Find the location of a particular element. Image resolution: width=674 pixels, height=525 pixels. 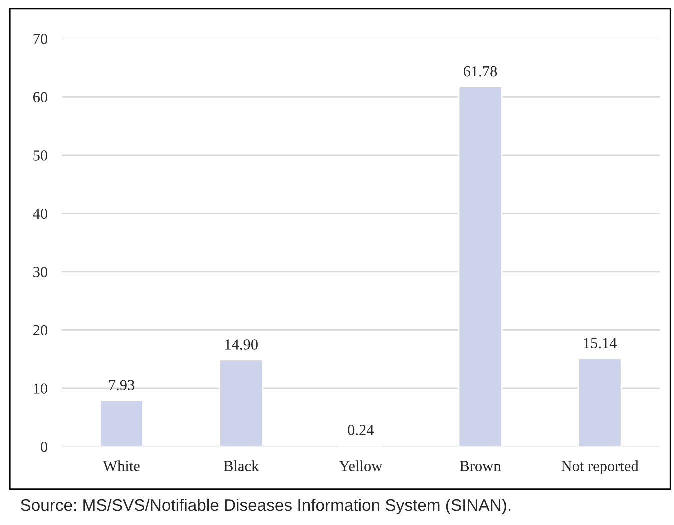

y-tick-label: 10 is located at coordinates (41, 389).